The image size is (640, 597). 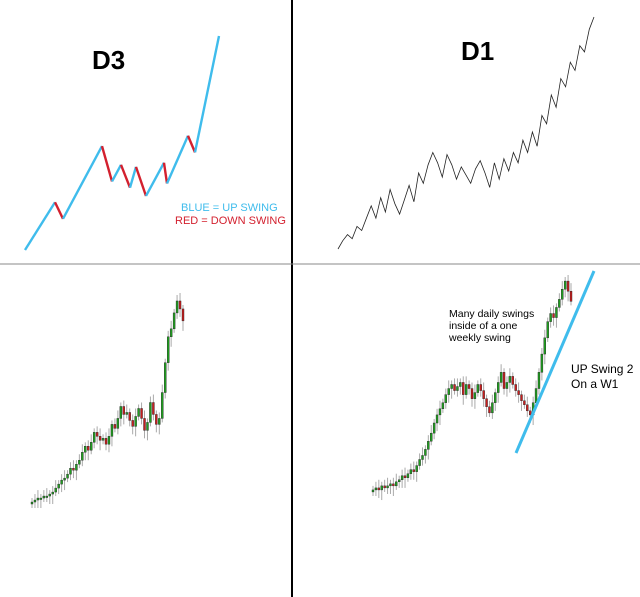 I want to click on annotation-many-daily-swings-1: Many daily swings, so click(x=491, y=314).